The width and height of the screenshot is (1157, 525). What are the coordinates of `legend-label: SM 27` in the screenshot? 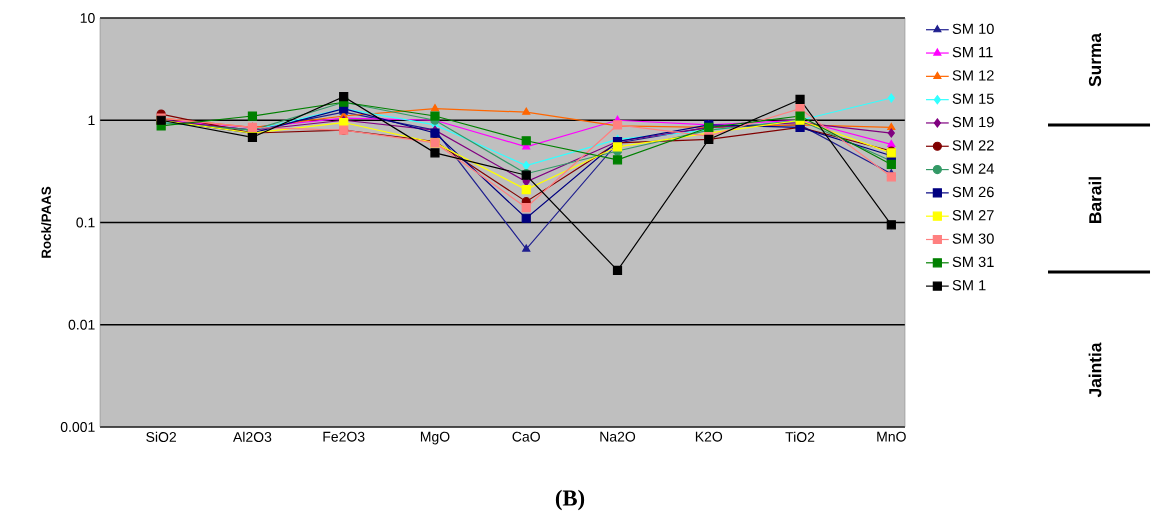 It's located at (973, 215).